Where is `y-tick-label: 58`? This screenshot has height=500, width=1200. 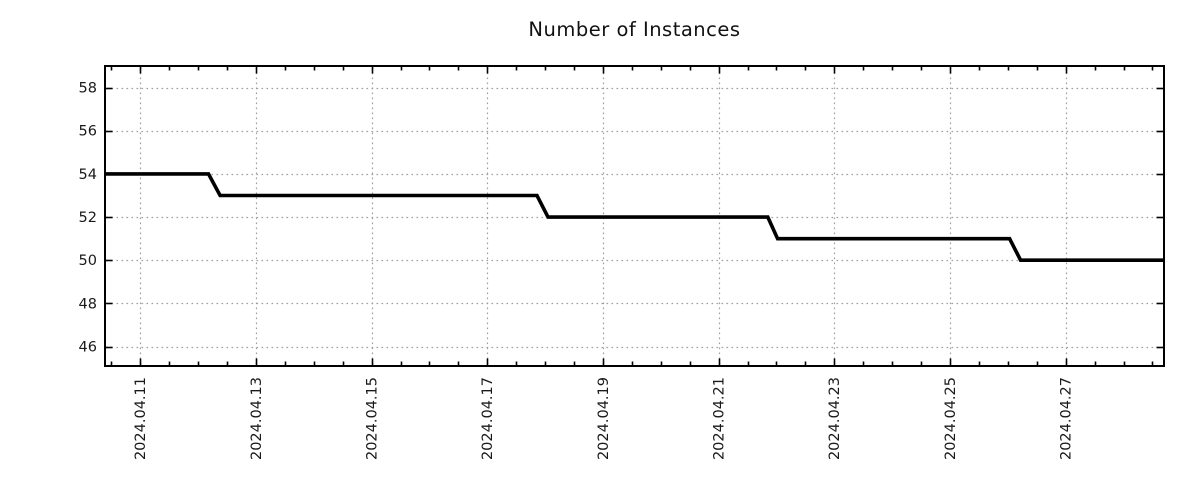 y-tick-label: 58 is located at coordinates (88, 89).